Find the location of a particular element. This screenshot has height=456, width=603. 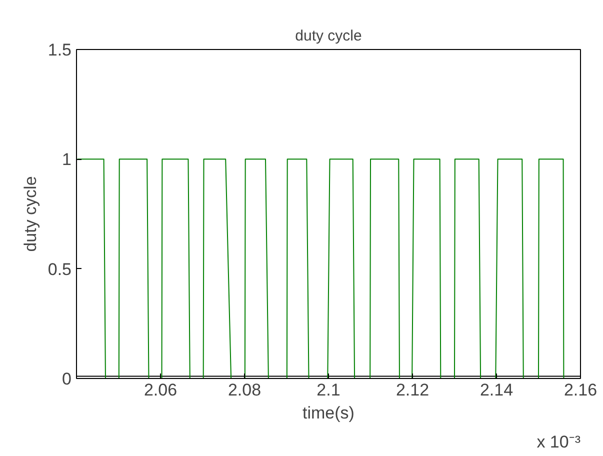

x-tick-label: 2.08 is located at coordinates (245, 390).